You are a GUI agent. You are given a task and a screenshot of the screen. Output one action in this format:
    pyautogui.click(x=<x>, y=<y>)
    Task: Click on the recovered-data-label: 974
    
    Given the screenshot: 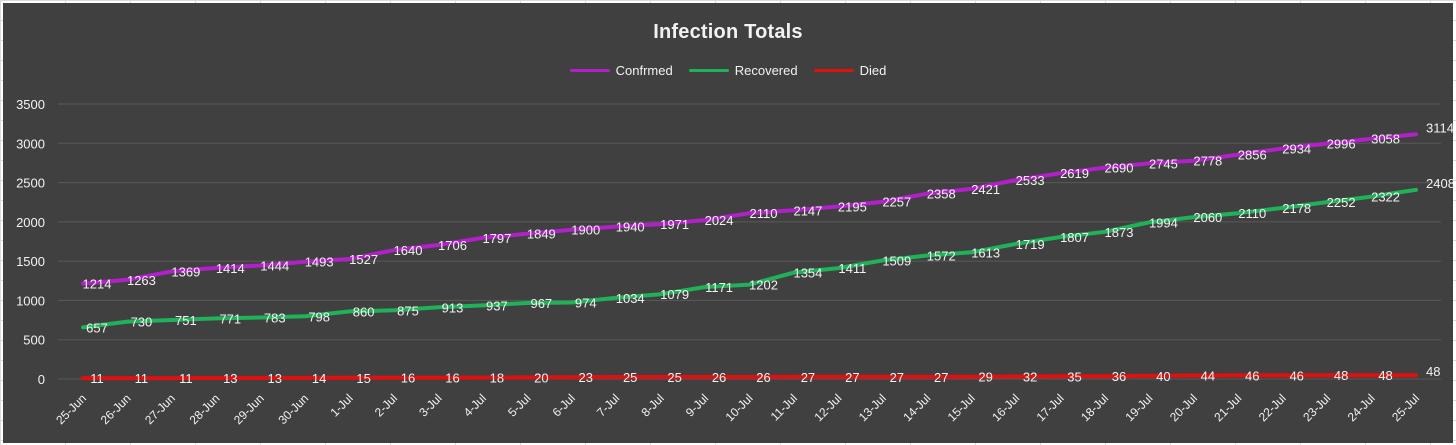 What is the action you would take?
    pyautogui.click(x=586, y=302)
    